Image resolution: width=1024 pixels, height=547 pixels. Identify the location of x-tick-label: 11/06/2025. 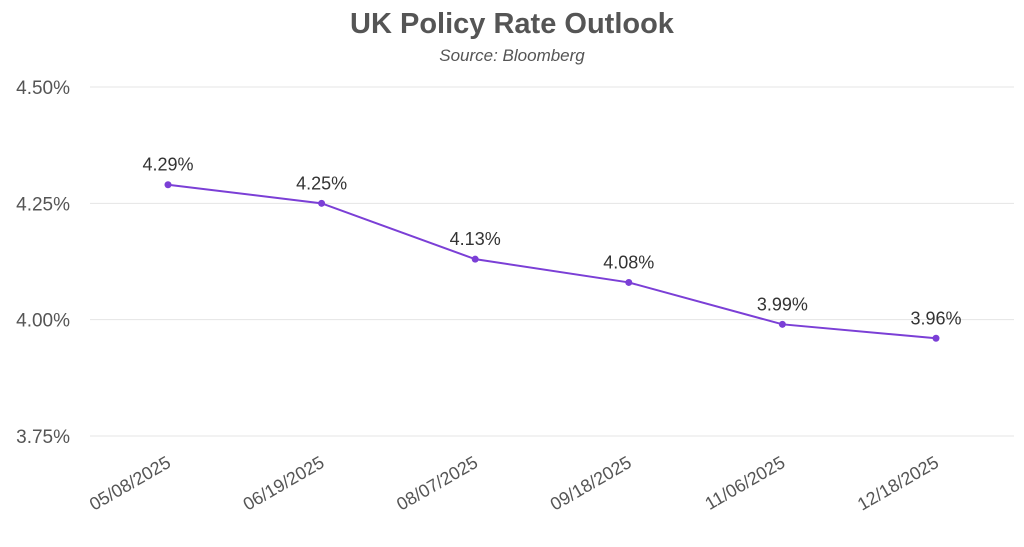
(745, 483).